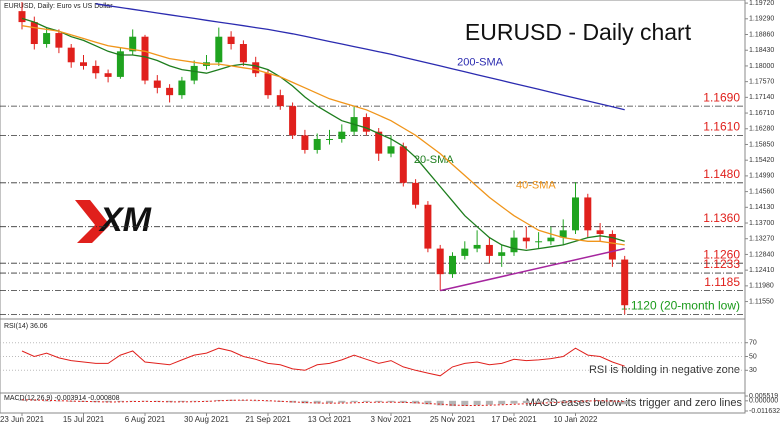 The height and width of the screenshot is (426, 780). I want to click on y-tick-label: 1.14130, so click(761, 207).